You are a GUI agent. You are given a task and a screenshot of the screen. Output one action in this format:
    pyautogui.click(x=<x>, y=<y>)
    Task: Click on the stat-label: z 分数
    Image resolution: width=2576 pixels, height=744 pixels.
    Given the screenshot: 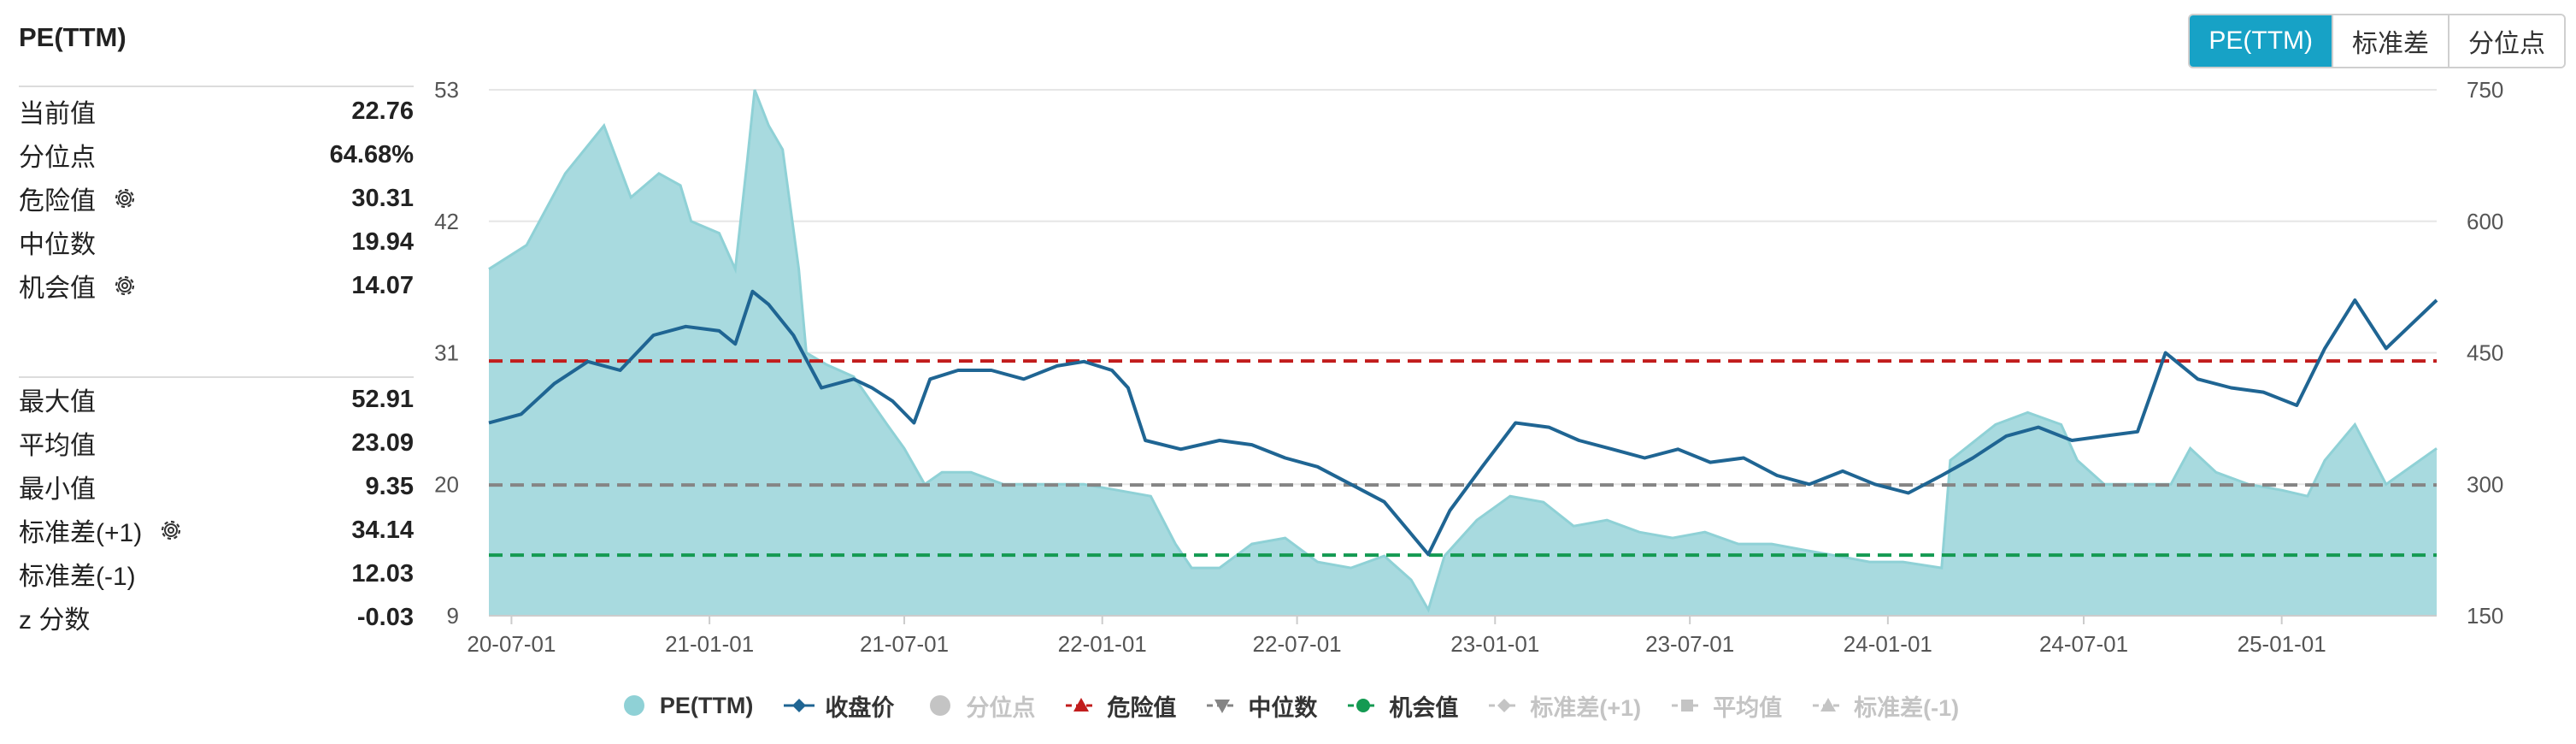 What is the action you would take?
    pyautogui.click(x=55, y=621)
    